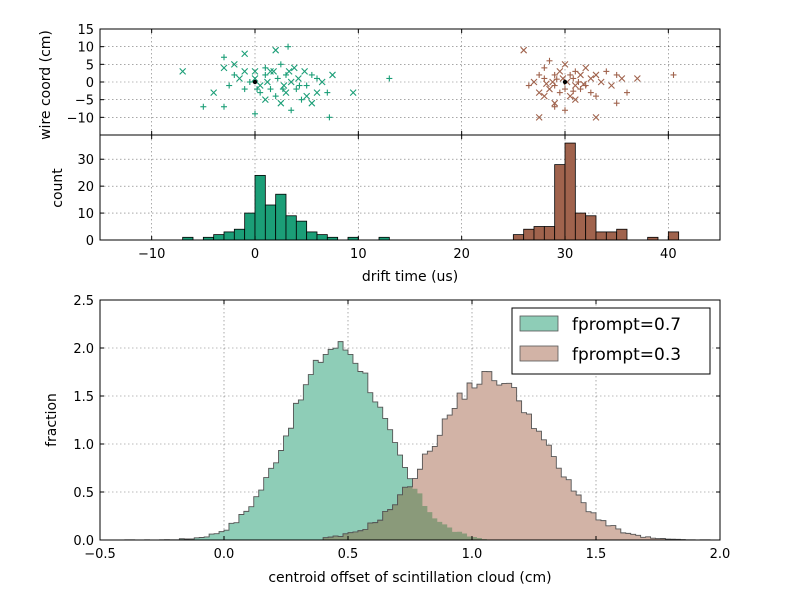  What do you see at coordinates (596, 554) in the screenshot?
I see `centroid-x-tick-label: 1.5` at bounding box center [596, 554].